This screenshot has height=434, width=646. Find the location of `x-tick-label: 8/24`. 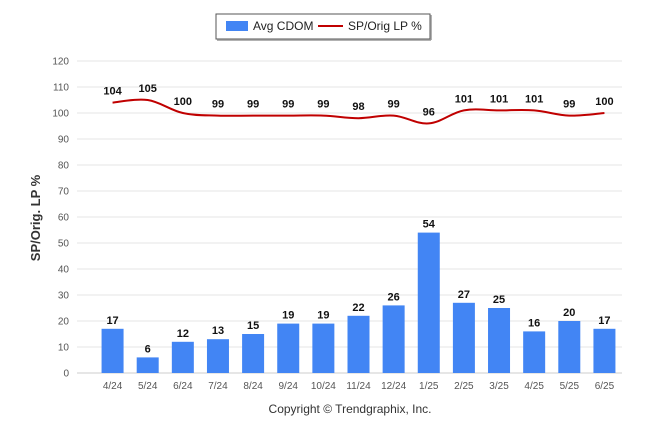

x-tick-label: 8/24 is located at coordinates (253, 386).